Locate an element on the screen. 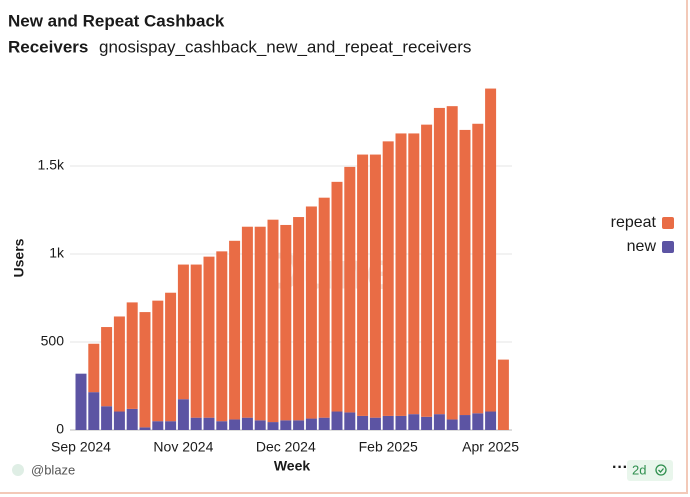  chart-subtitle: Receivers is located at coordinates (48, 46).